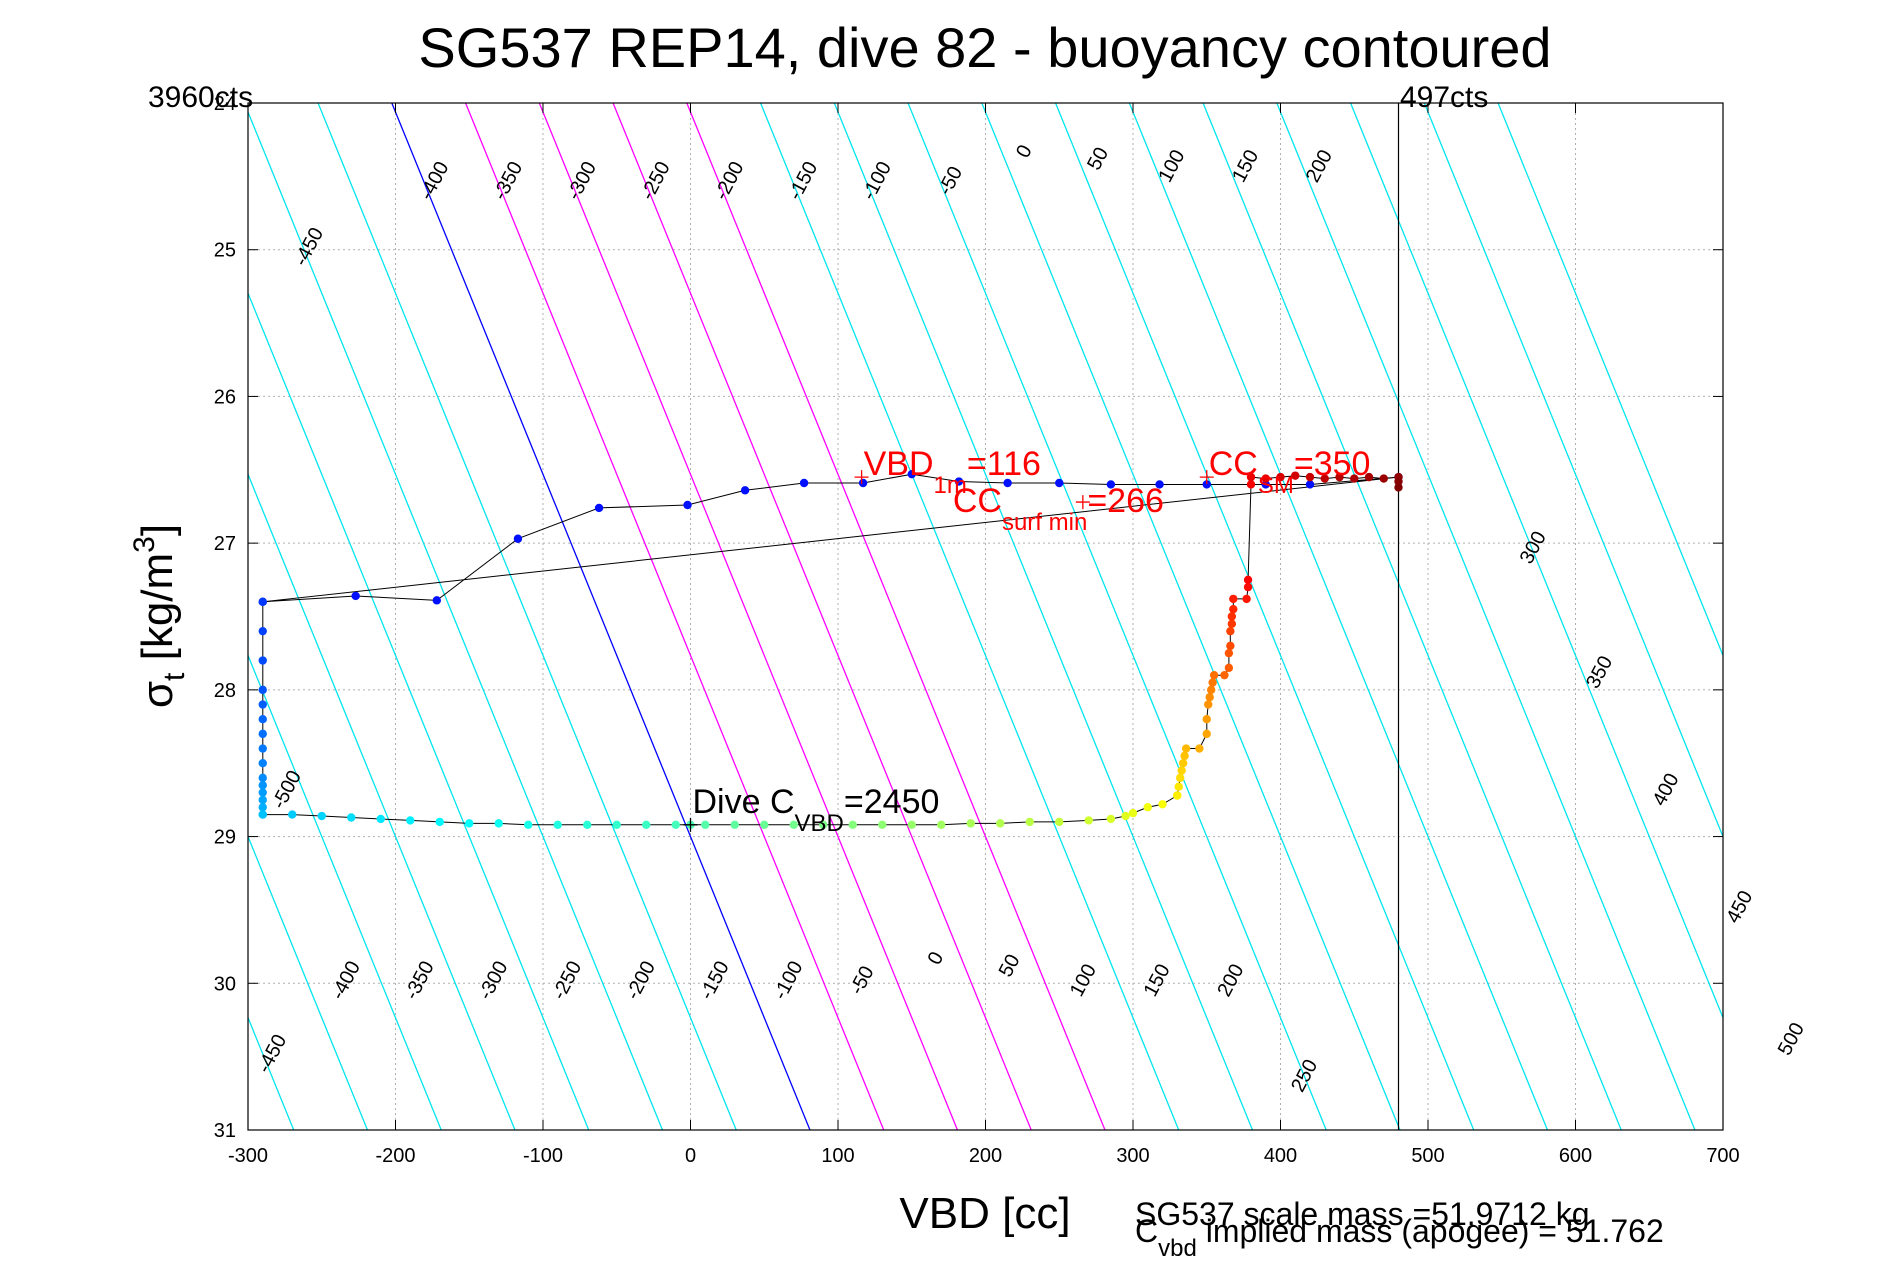 The width and height of the screenshot is (1891, 1262). Describe the element at coordinates (877, 181) in the screenshot. I see `contour-label: -100` at that location.